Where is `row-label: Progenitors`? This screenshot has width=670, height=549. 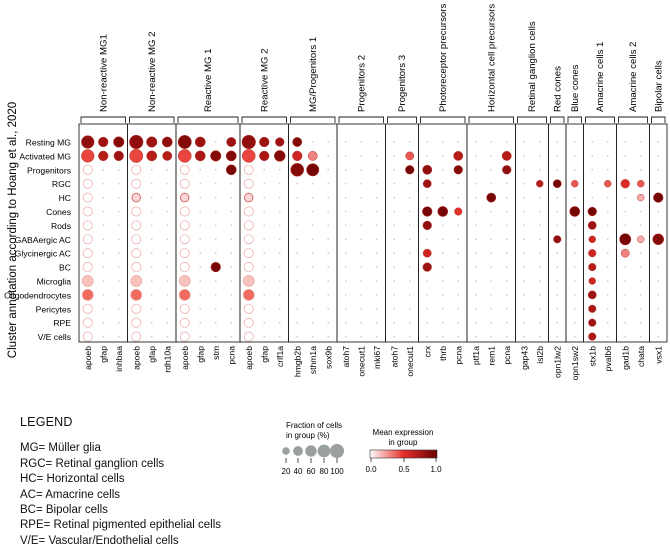 row-label: Progenitors is located at coordinates (49, 170).